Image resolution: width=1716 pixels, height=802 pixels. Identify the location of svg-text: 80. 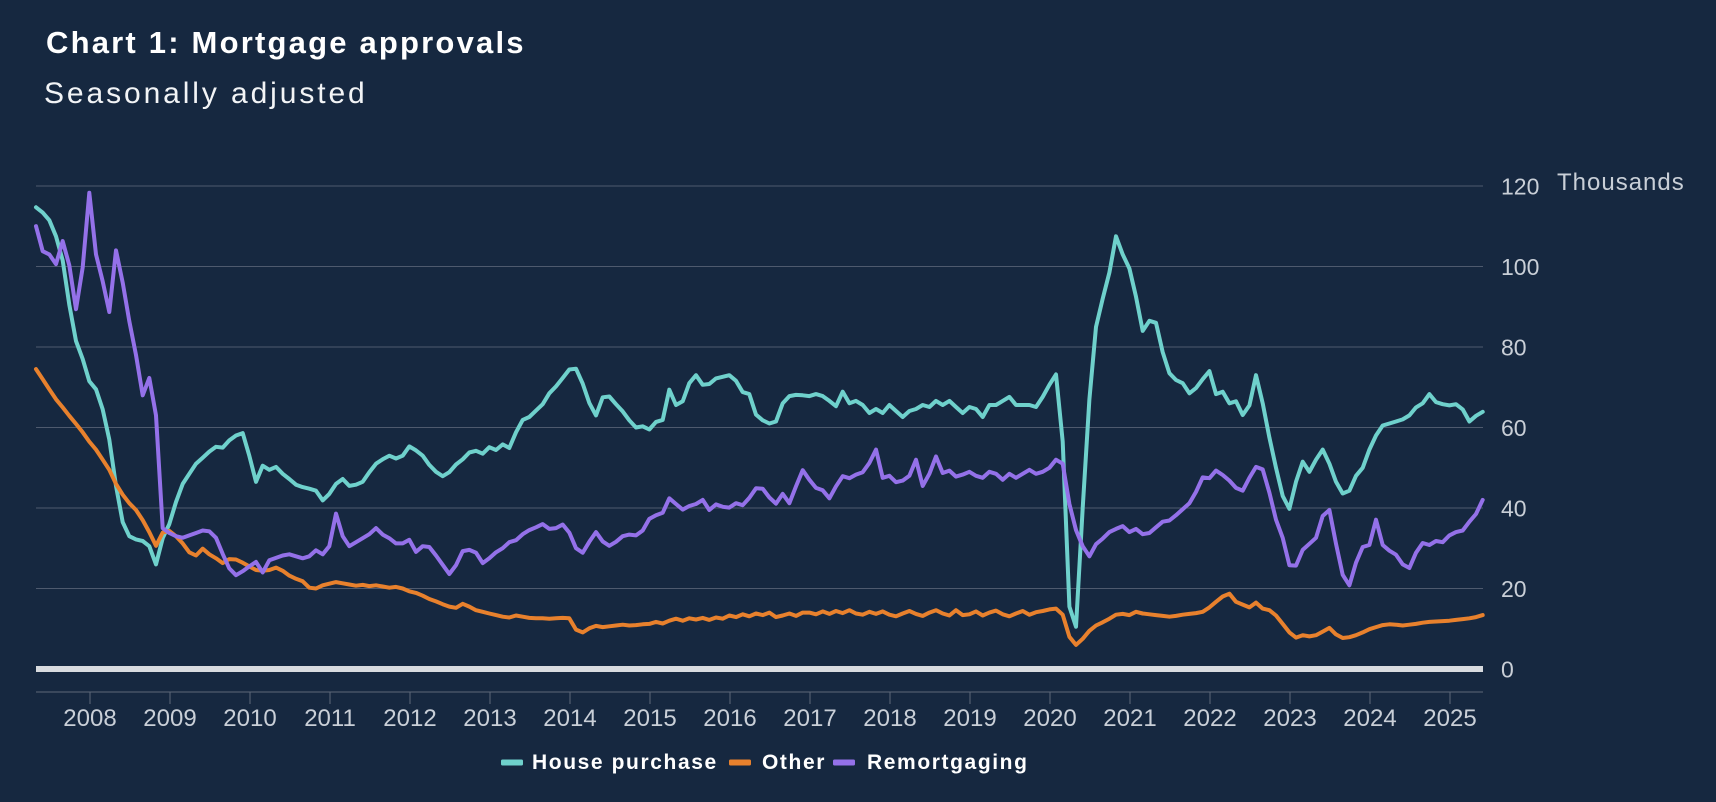
(1514, 348).